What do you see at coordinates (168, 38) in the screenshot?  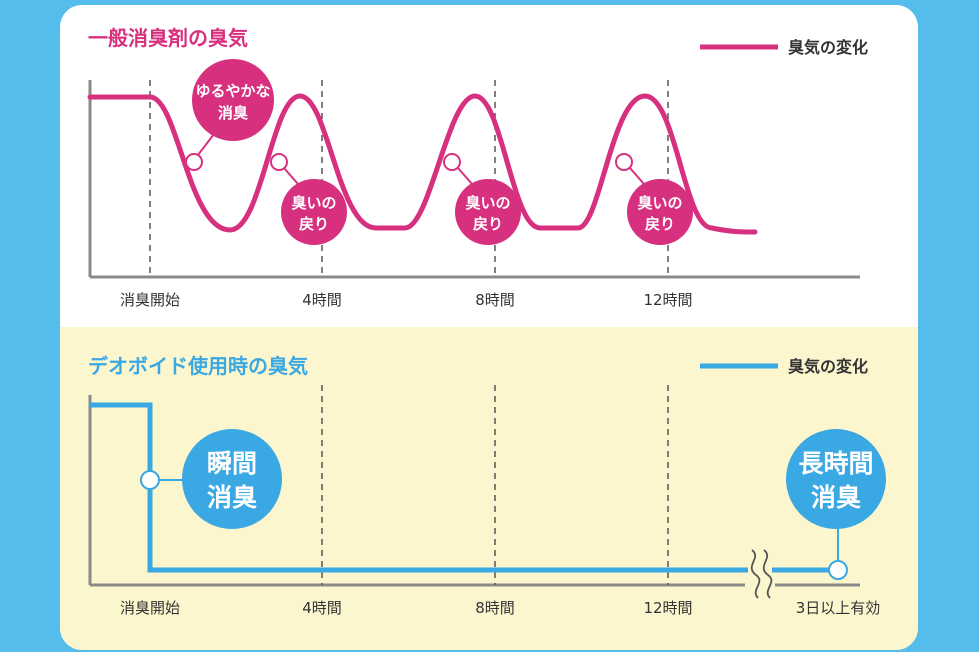 I see `top-title: 一般消臭剤の臭気` at bounding box center [168, 38].